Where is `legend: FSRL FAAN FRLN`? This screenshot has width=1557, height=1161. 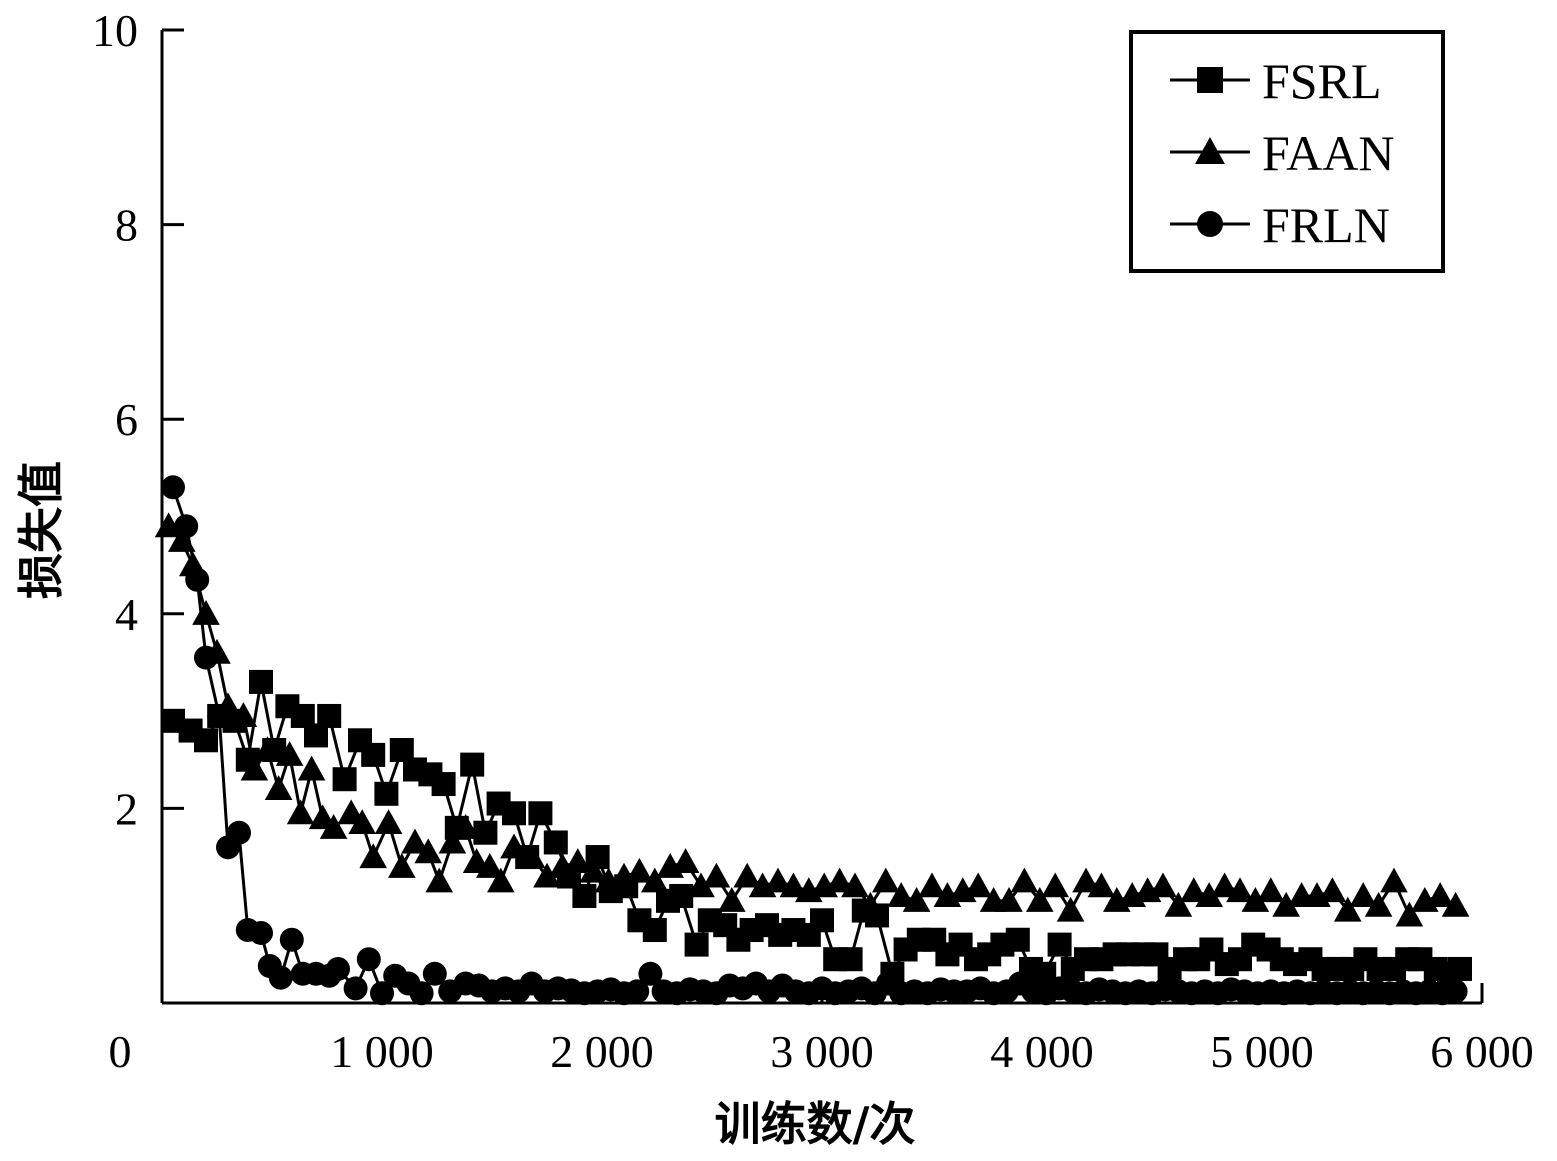 legend: FSRL FAAN FRLN is located at coordinates (1287, 151).